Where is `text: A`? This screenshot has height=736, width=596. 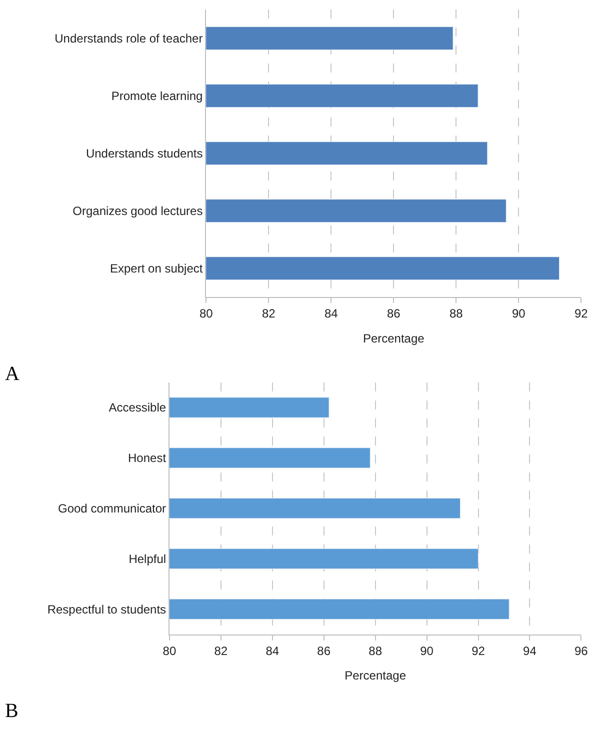 text: A is located at coordinates (12, 374).